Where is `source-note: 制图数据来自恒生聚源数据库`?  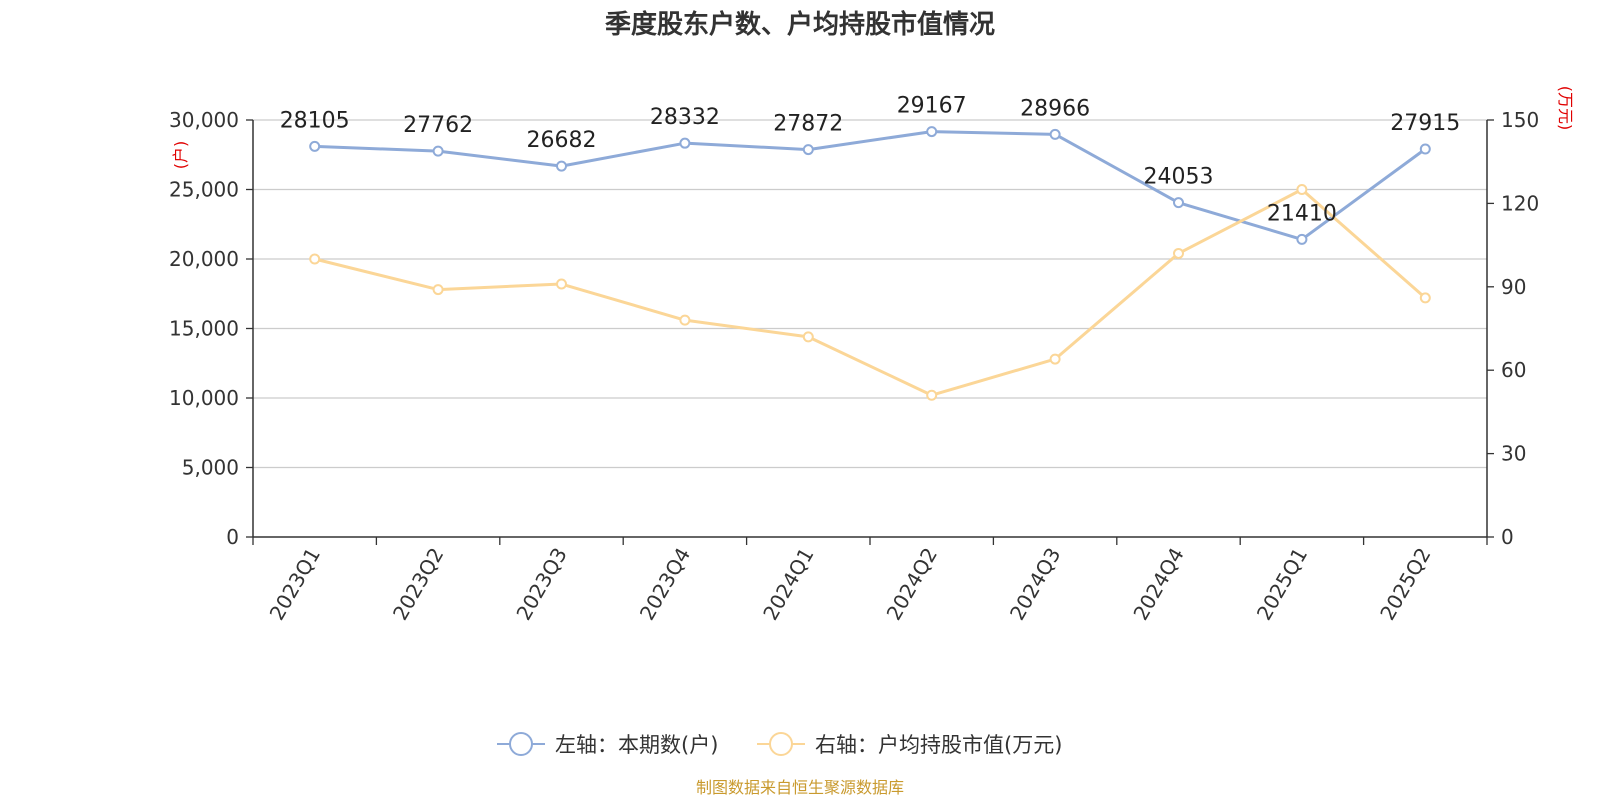 source-note: 制图数据来自恒生聚源数据库 is located at coordinates (800, 787).